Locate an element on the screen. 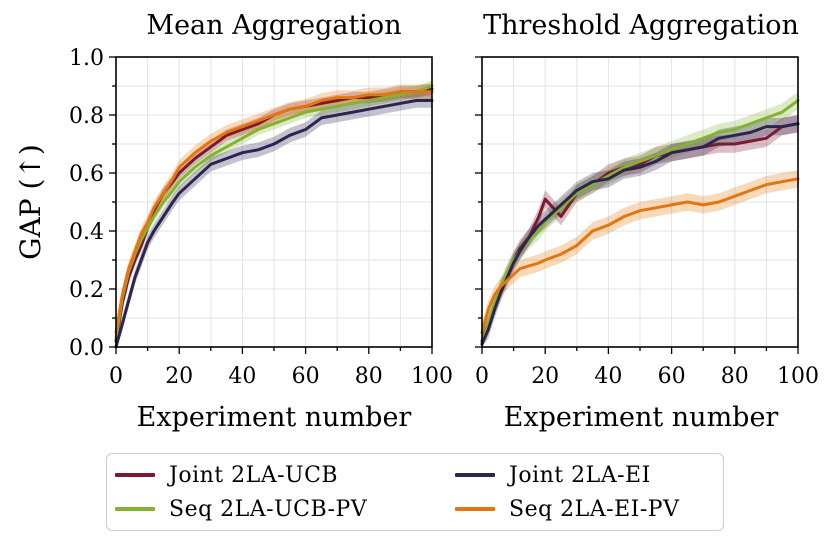 Image resolution: width=831 pixels, height=543 pixels. x-axis-label-threshold: Experiment number is located at coordinates (641, 417).